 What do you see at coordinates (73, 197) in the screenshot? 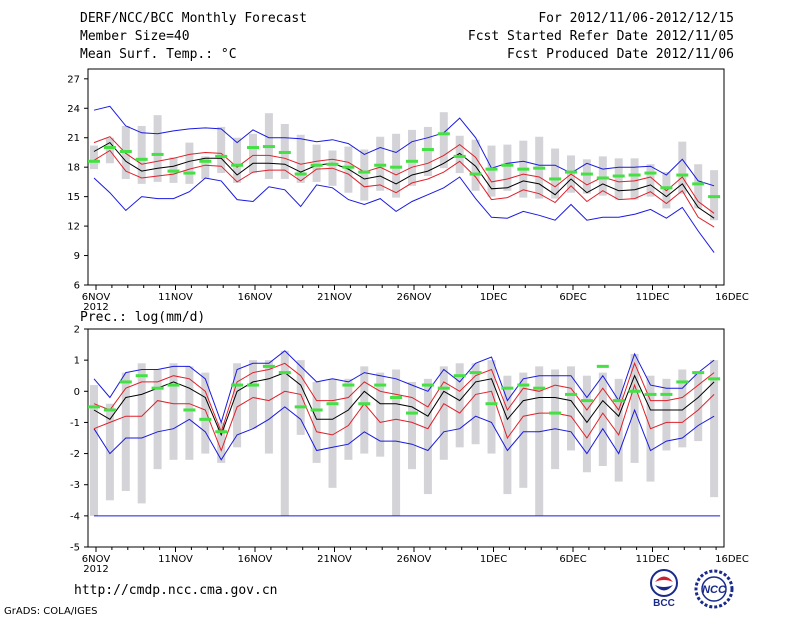
I see `y-tick-label: 15` at bounding box center [73, 197].